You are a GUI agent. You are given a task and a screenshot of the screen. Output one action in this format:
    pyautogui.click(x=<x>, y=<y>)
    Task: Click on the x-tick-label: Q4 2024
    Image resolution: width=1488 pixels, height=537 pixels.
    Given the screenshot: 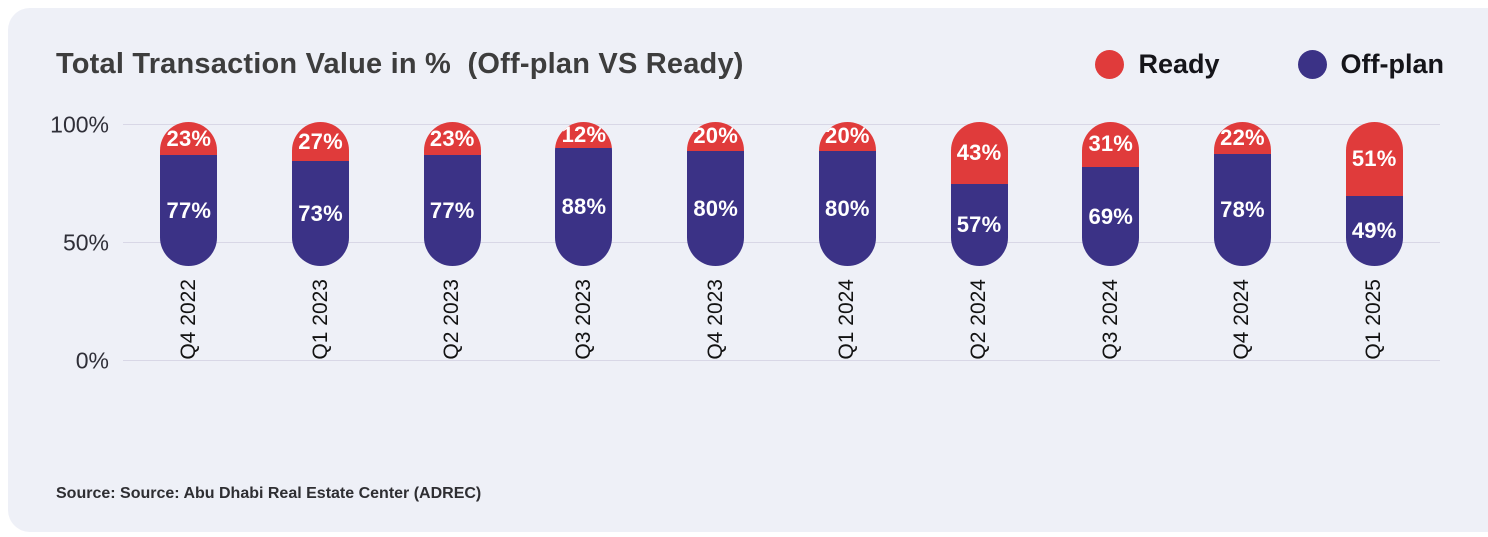 What is the action you would take?
    pyautogui.click(x=1242, y=319)
    